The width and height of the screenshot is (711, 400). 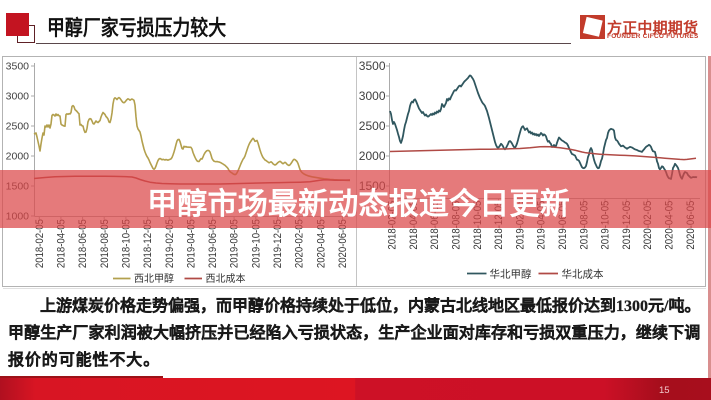 I want to click on svg-text: 2020-04-05, so click(x=321, y=243).